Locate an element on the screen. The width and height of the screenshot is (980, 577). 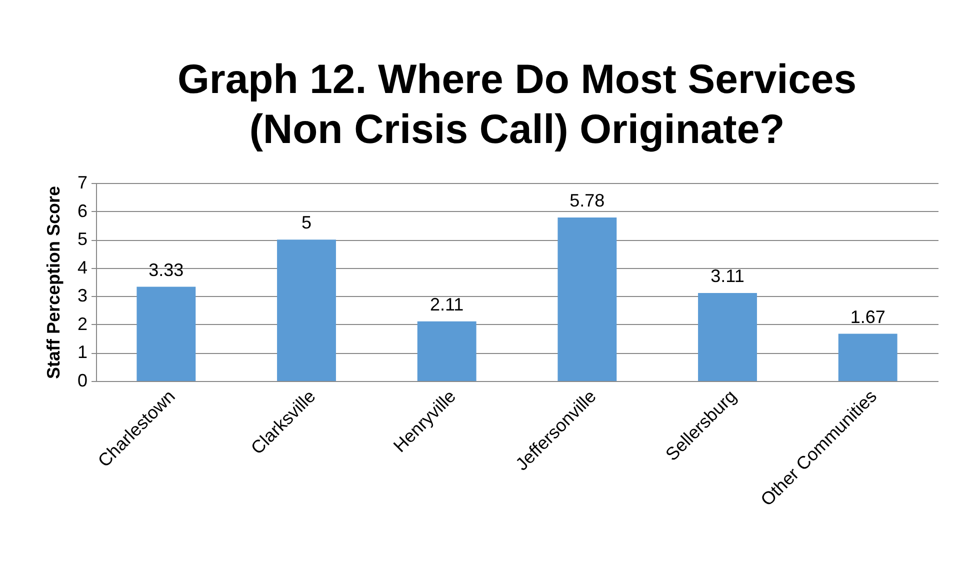
chart-title: Graph 12. Where Do Most Services (Non Crisis Call) Originate? is located at coordinates (517, 104).